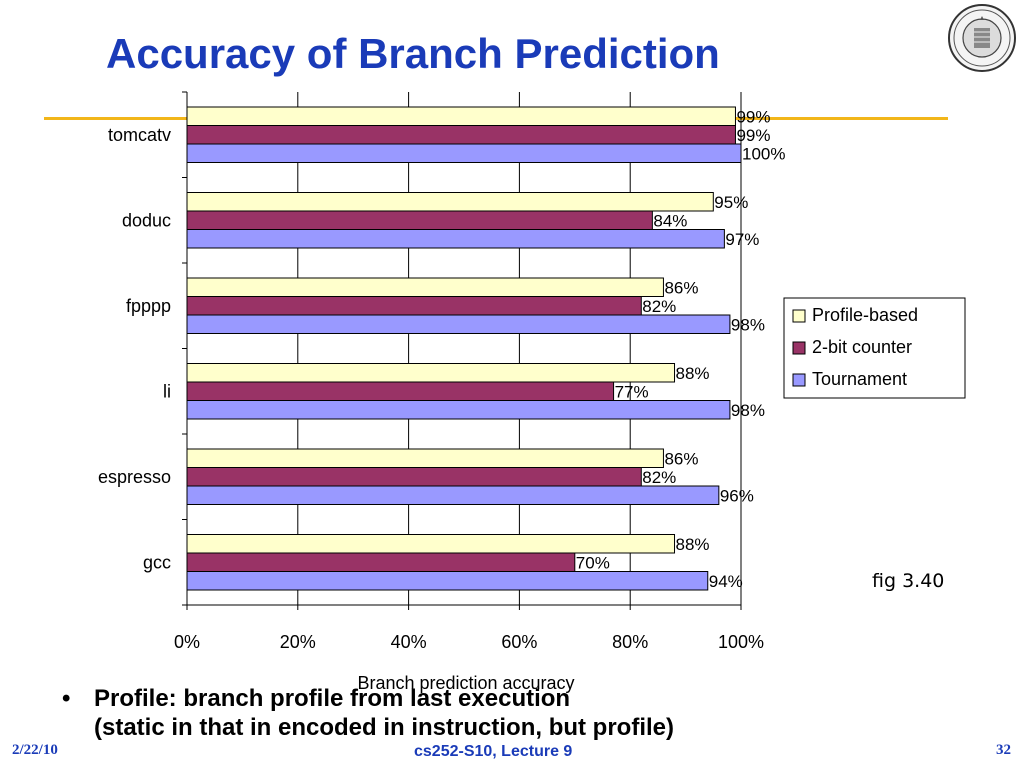 Image resolution: width=1024 pixels, height=768 pixels. I want to click on figure-label: fig 3.40, so click(908, 581).